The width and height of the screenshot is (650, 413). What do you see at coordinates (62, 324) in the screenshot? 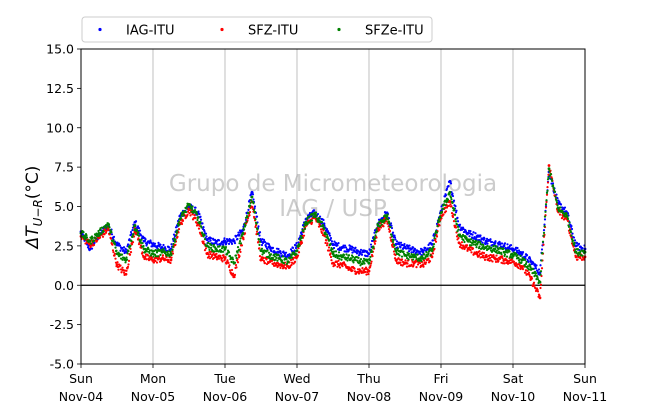
I see `y-tick-label: -2.5` at bounding box center [62, 324].